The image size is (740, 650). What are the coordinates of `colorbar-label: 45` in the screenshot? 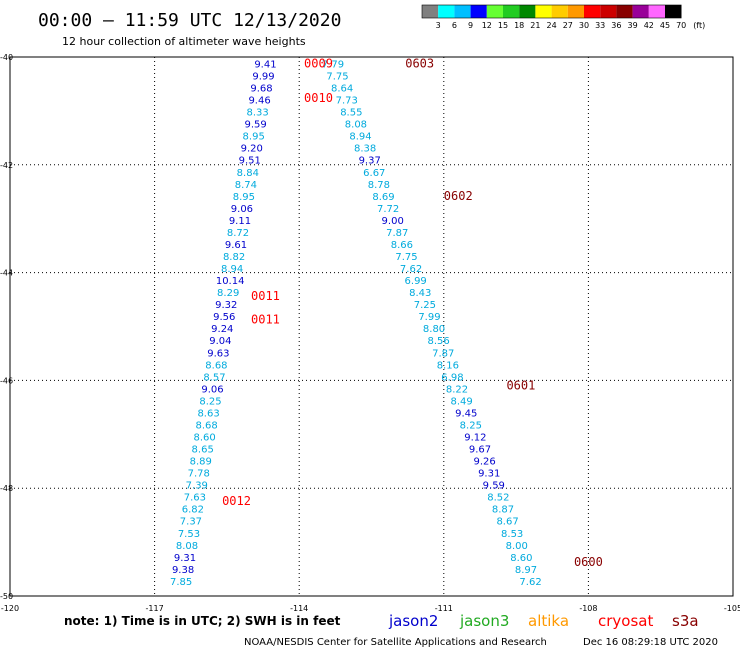 It's located at (665, 25).